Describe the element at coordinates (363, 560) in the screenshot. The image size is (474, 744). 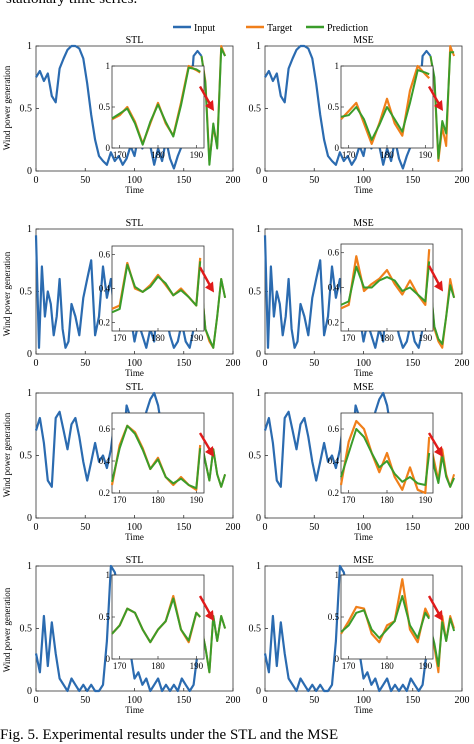
I see `panel-title: MSE` at that location.